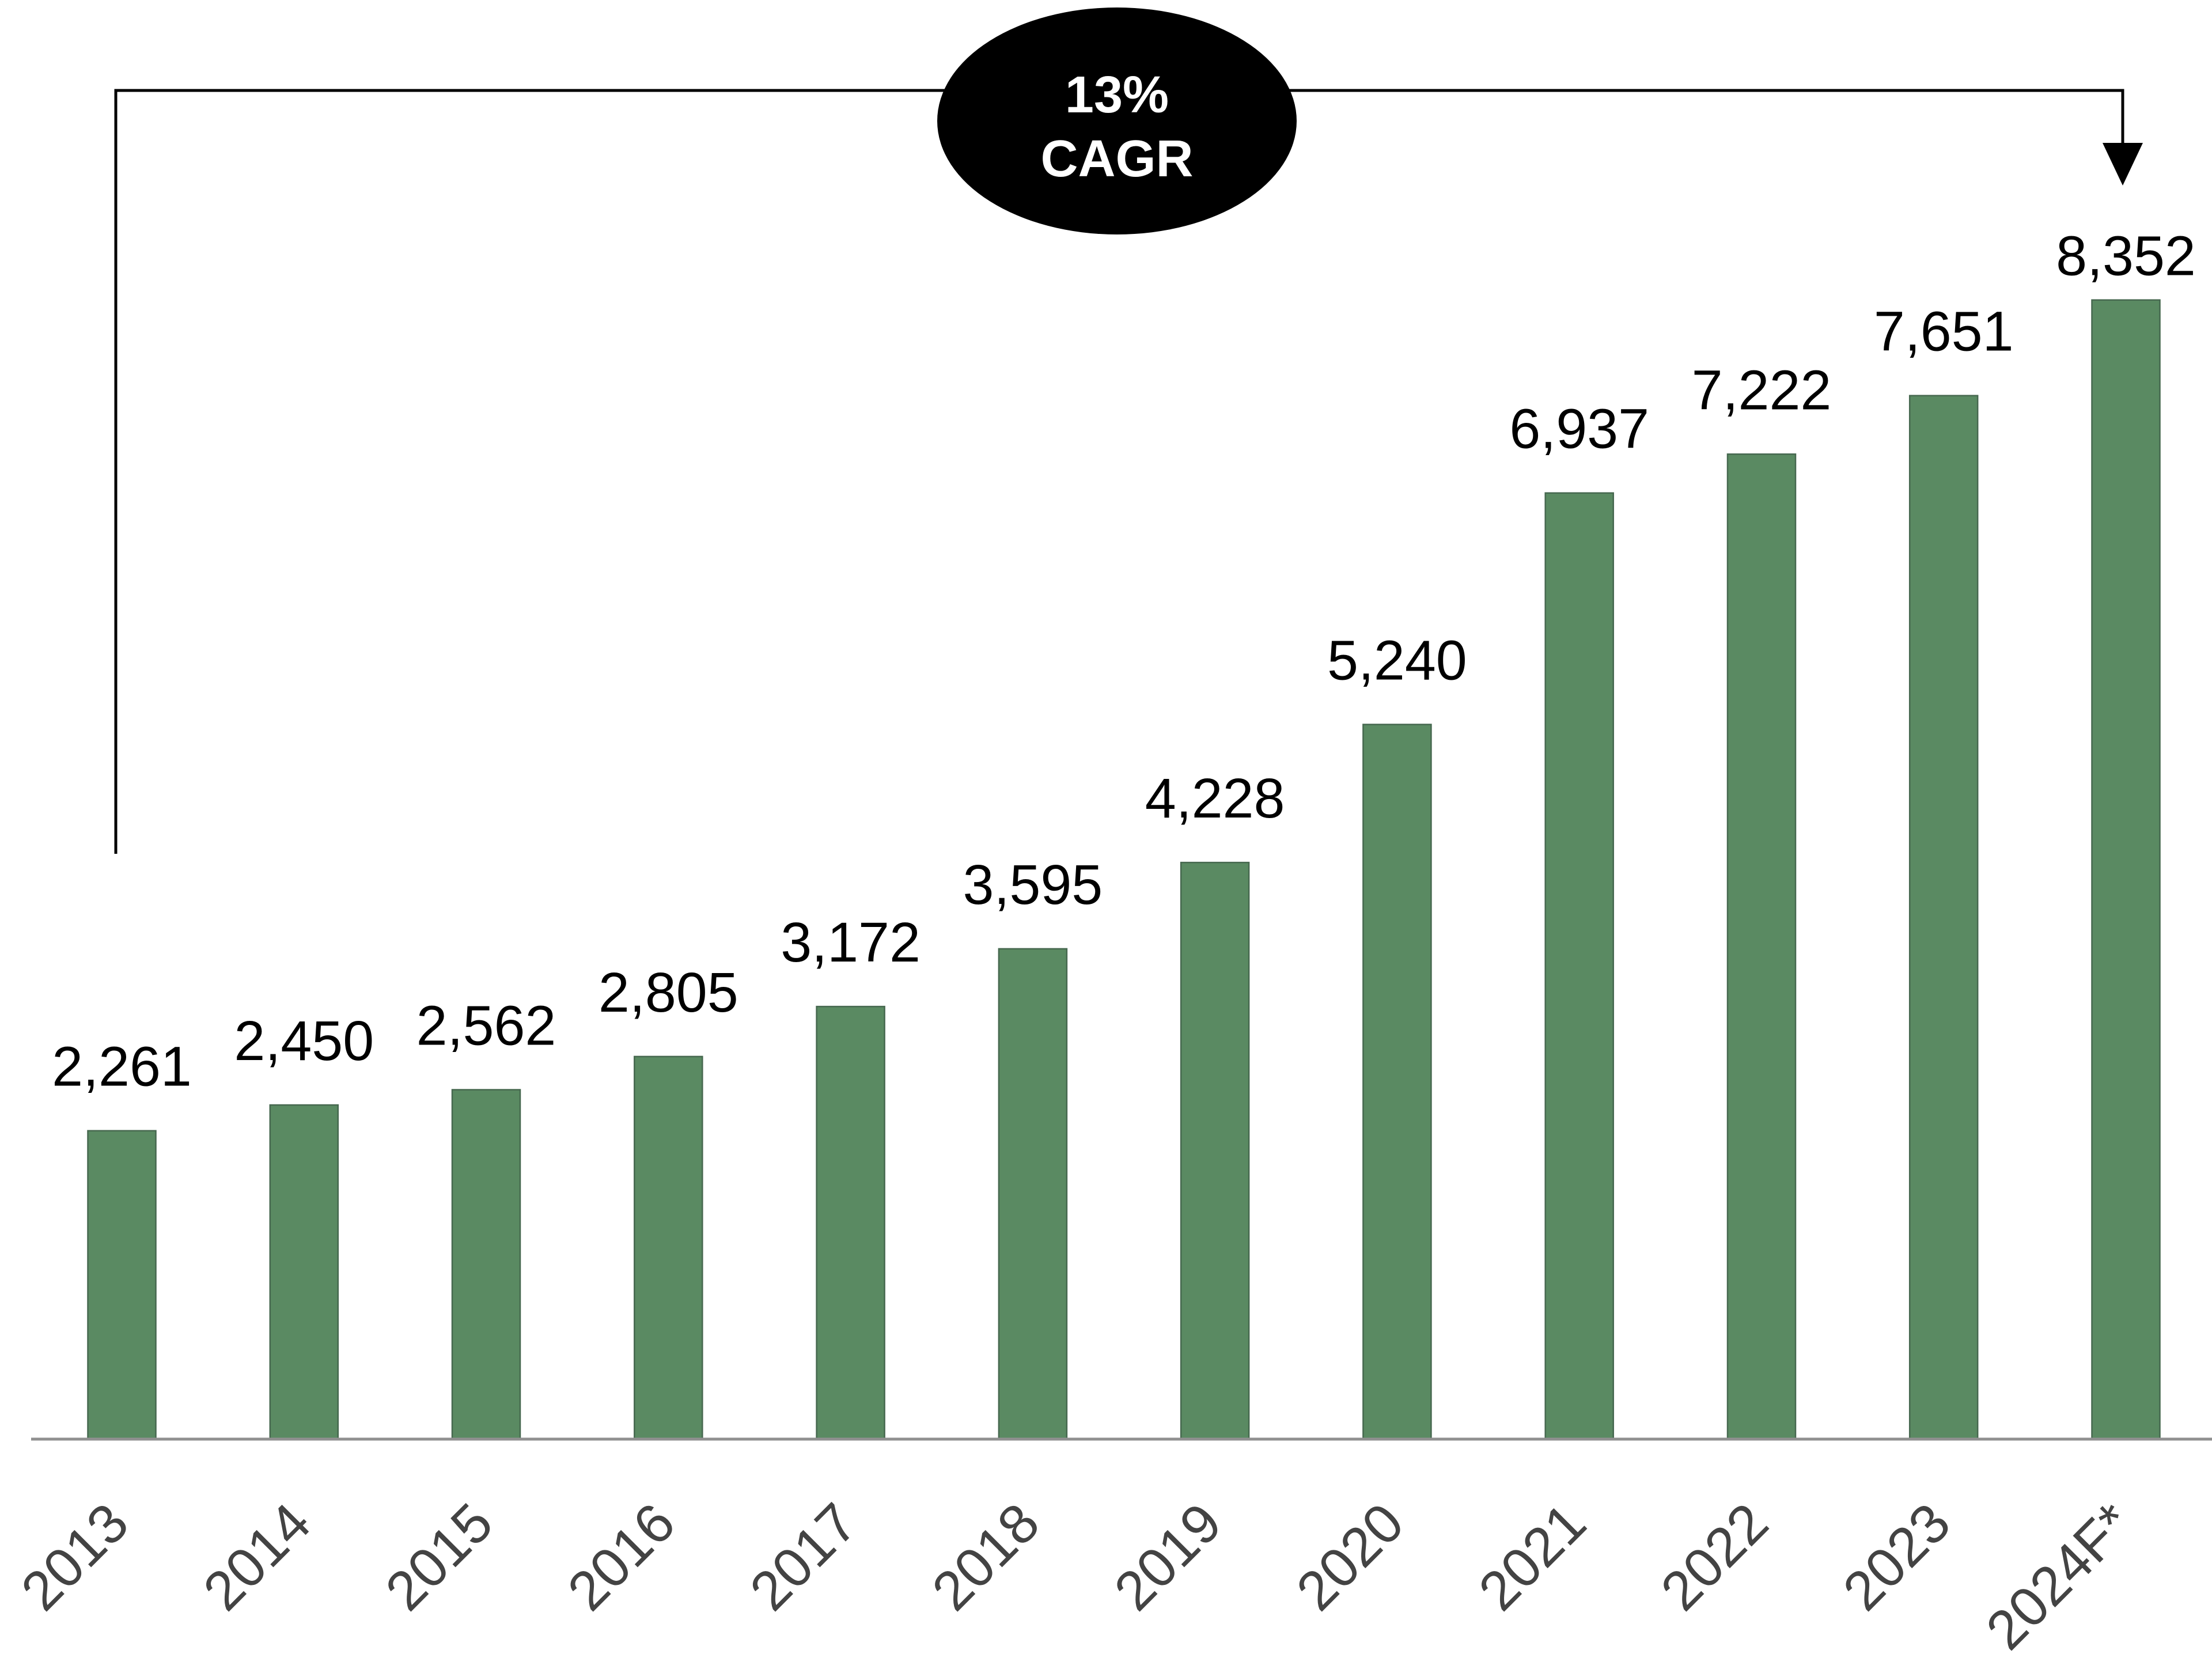 This screenshot has width=2212, height=1669. Describe the element at coordinates (122, 1066) in the screenshot. I see `svg-text: 2,261` at that location.